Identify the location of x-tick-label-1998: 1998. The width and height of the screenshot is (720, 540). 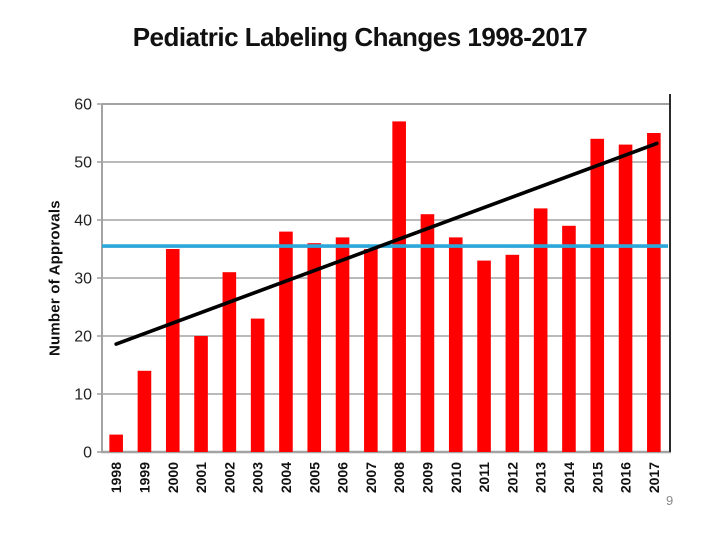
(116, 477).